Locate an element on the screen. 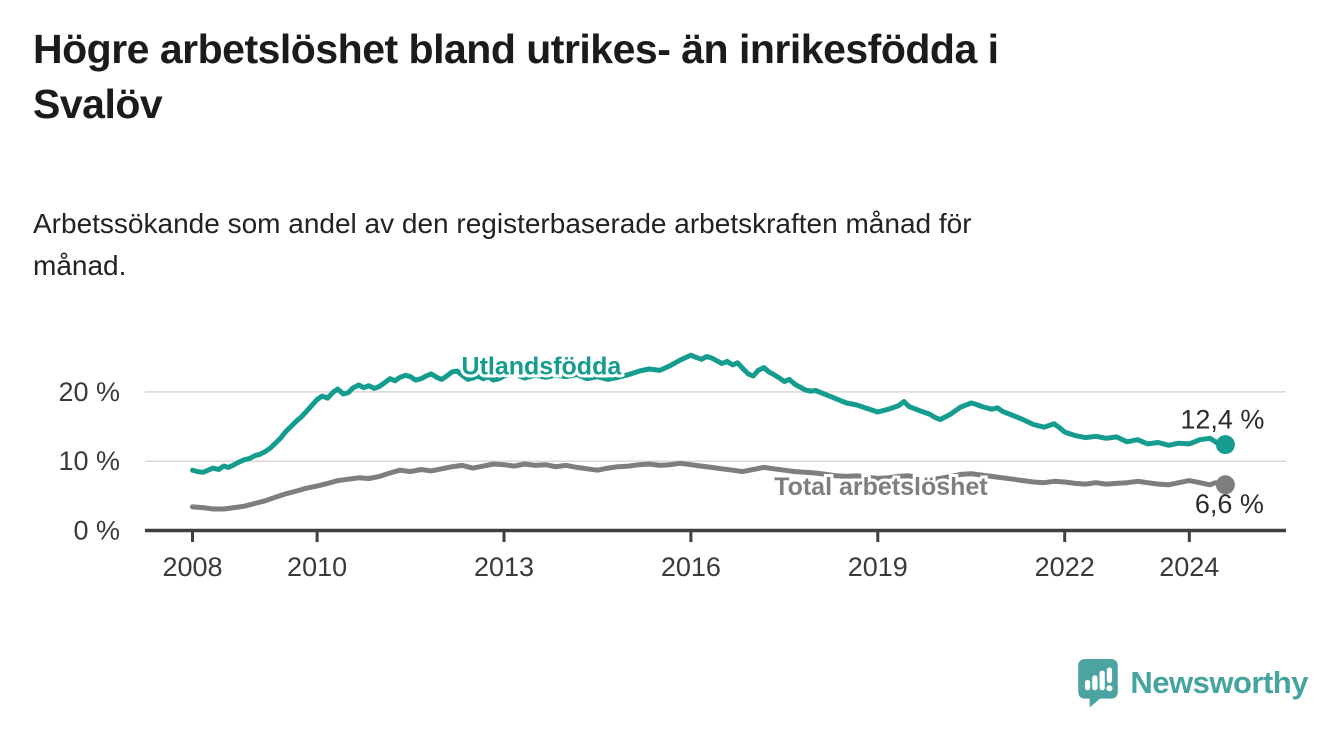  newsworthy-logo-icon is located at coordinates (1098, 683).